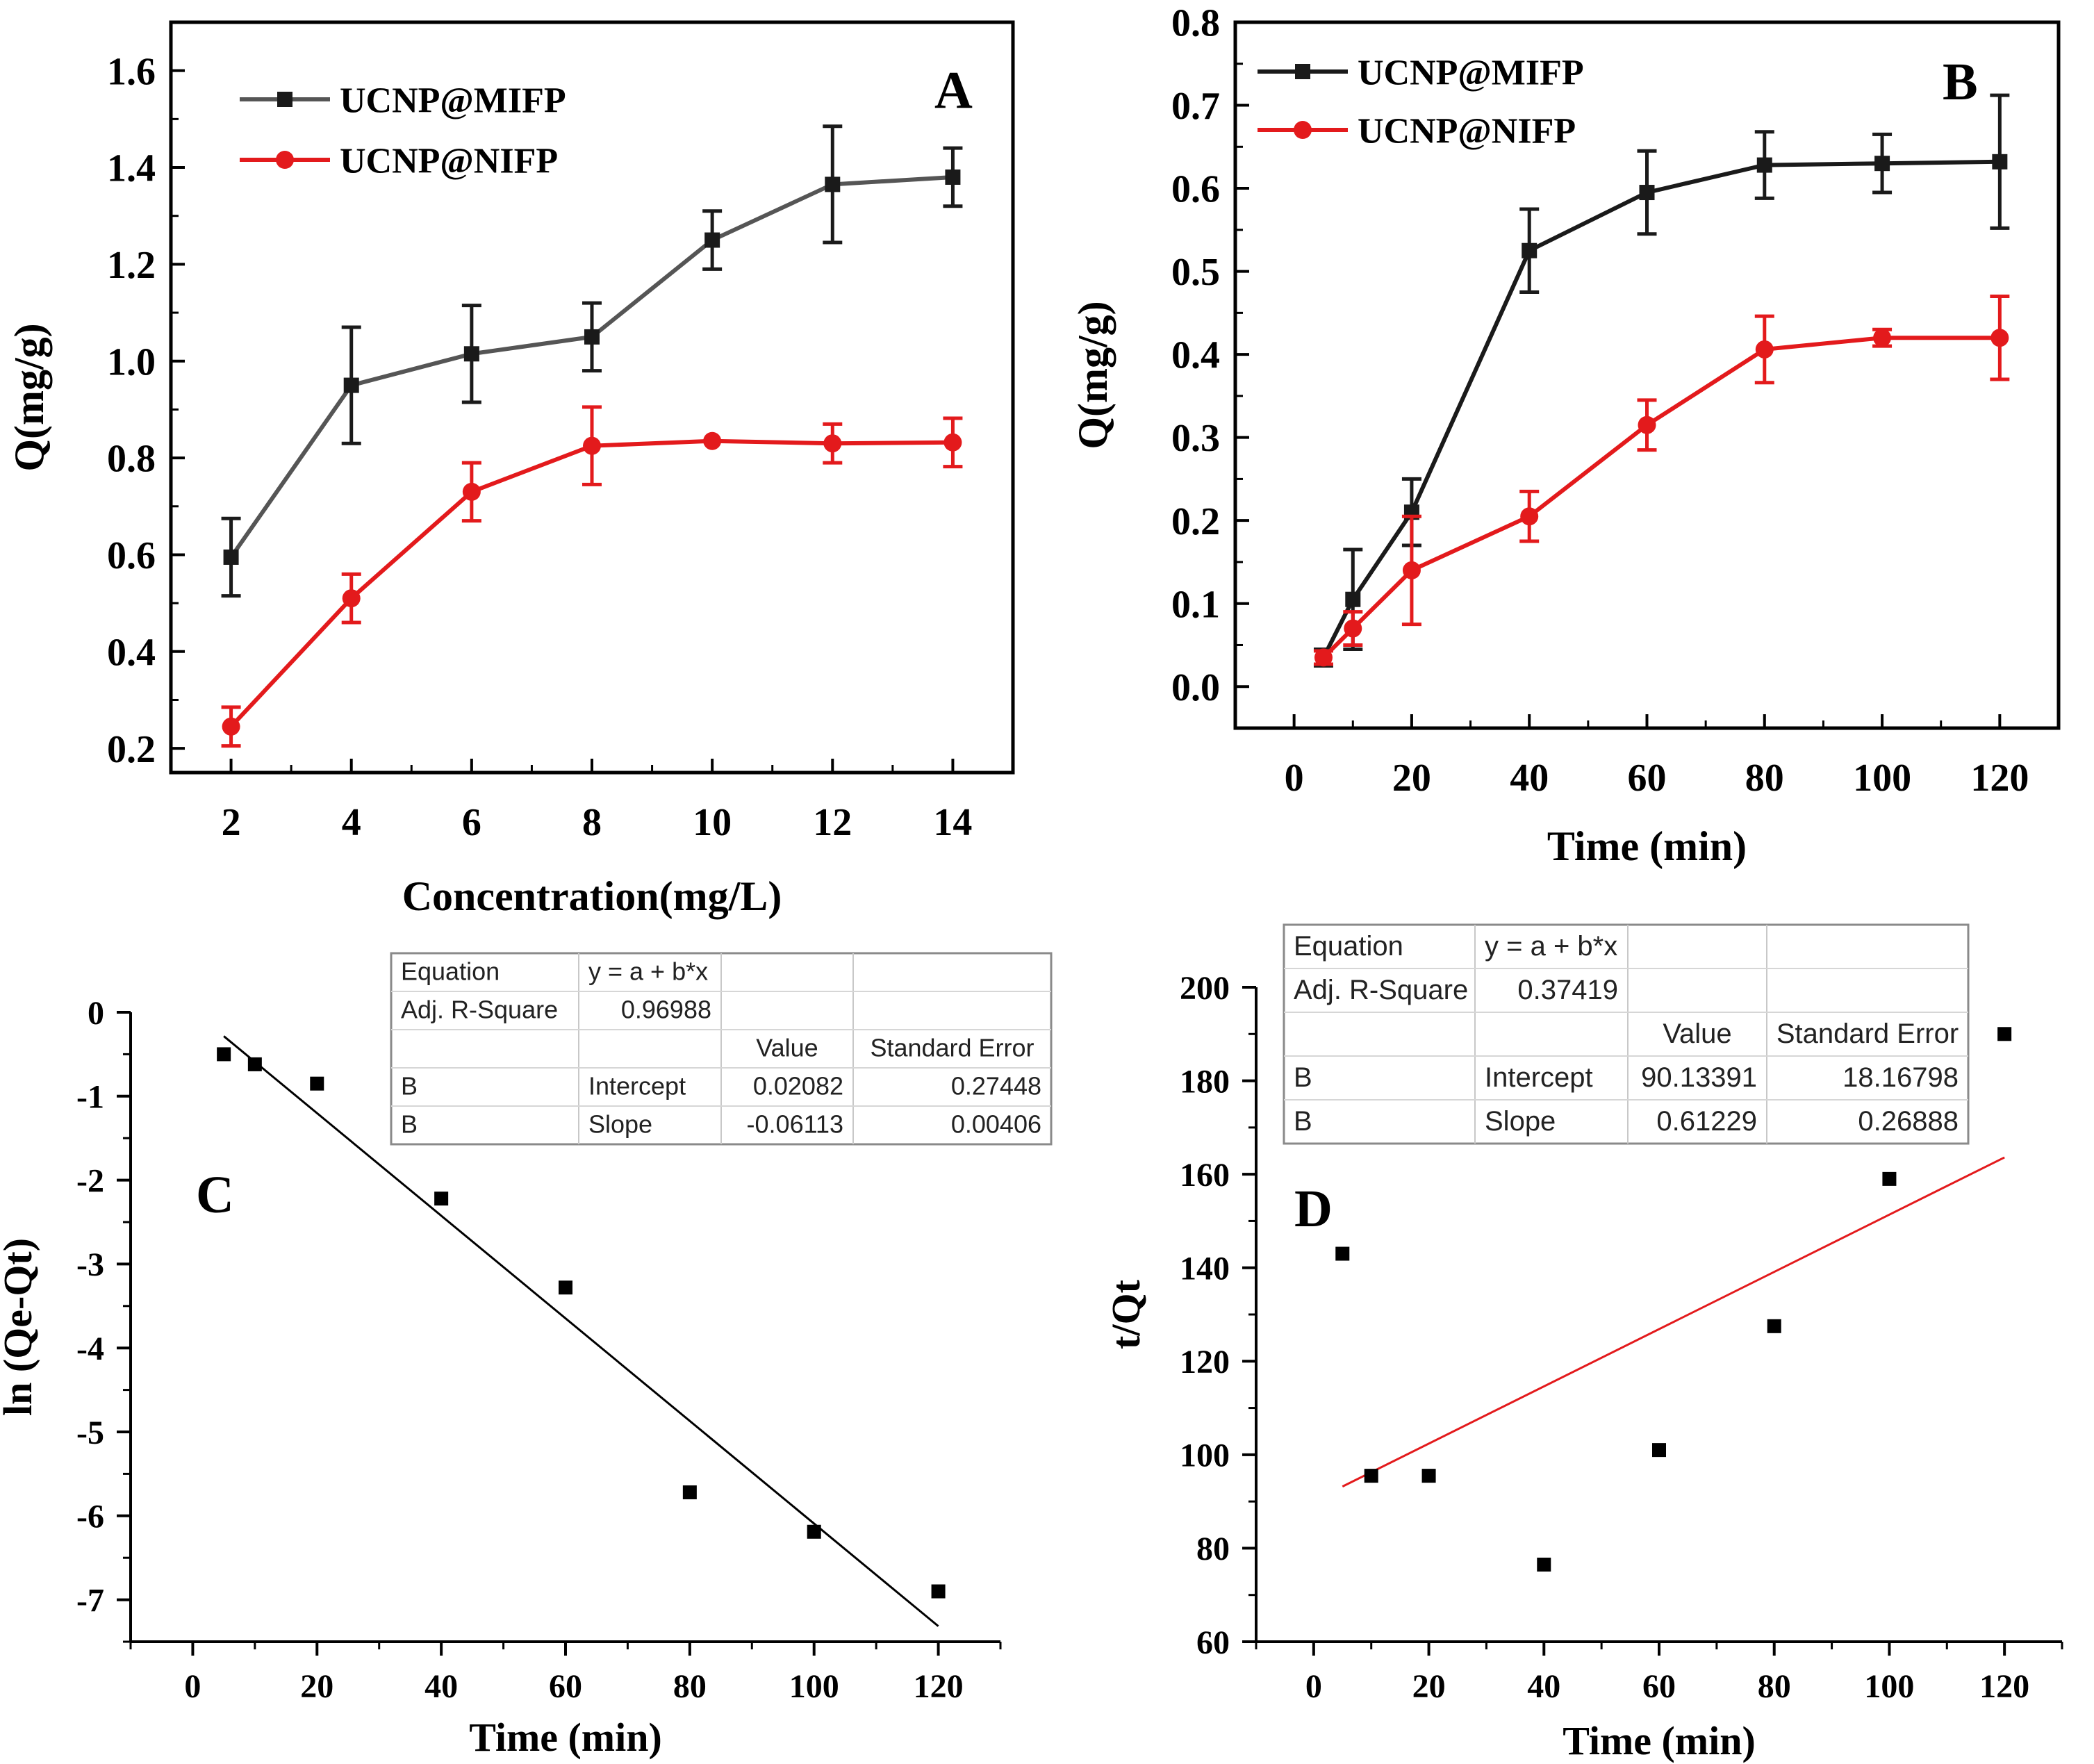 The height and width of the screenshot is (1764, 2094). I want to click on x-tick-label: 60, so click(1659, 1686).